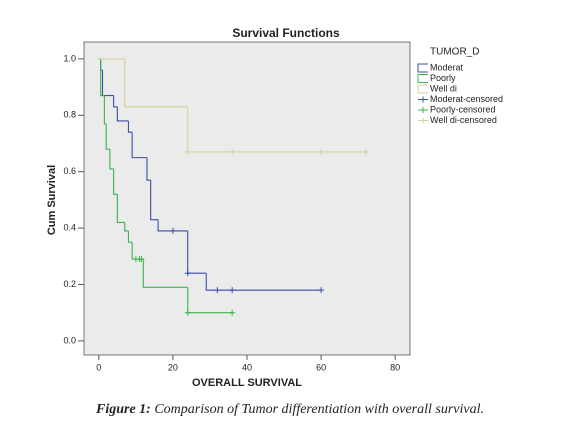  I want to click on y-tick-label: 0.0, so click(69, 340).